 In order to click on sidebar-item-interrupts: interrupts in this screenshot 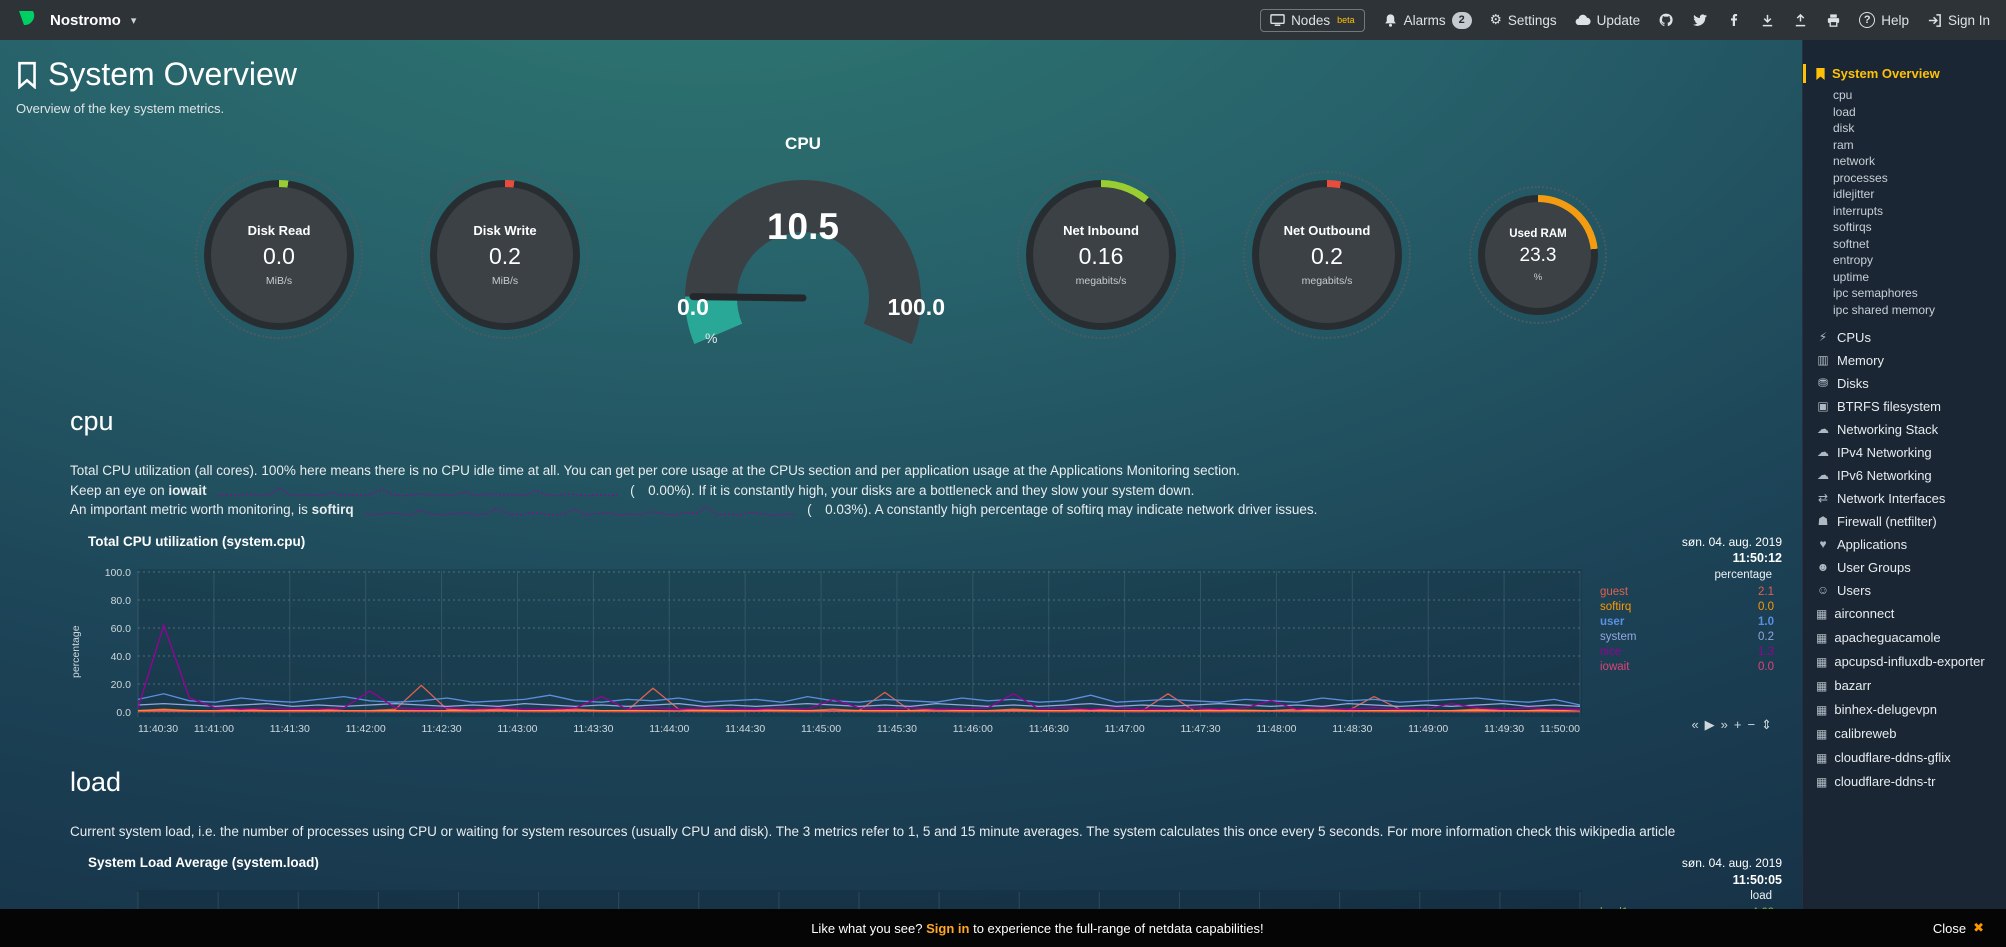, I will do `click(1858, 210)`.